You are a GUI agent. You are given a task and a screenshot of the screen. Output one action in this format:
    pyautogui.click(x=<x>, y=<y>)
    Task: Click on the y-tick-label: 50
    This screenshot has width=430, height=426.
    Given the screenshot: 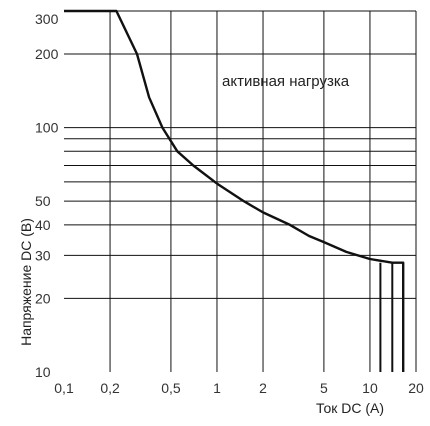 What is the action you would take?
    pyautogui.click(x=43, y=201)
    